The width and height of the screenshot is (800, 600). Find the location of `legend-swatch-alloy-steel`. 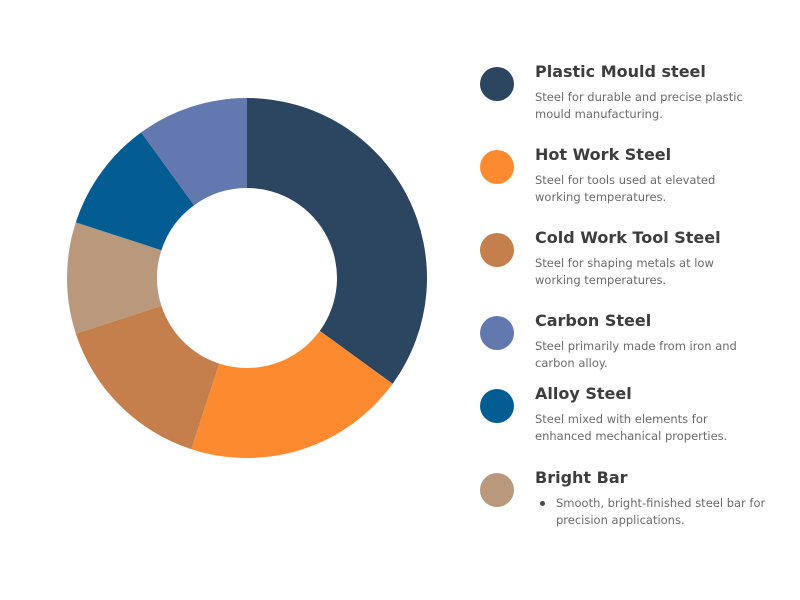

legend-swatch-alloy-steel is located at coordinates (497, 406).